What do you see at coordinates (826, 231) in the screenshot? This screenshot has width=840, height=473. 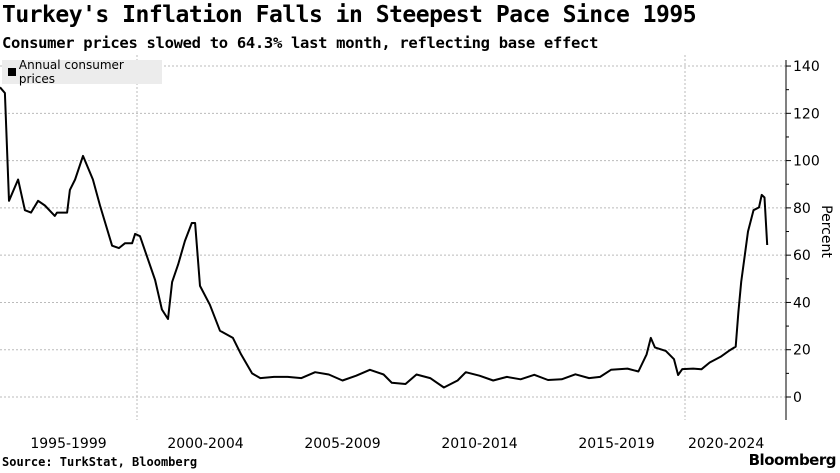 I see `y-axis-label: Percent` at bounding box center [826, 231].